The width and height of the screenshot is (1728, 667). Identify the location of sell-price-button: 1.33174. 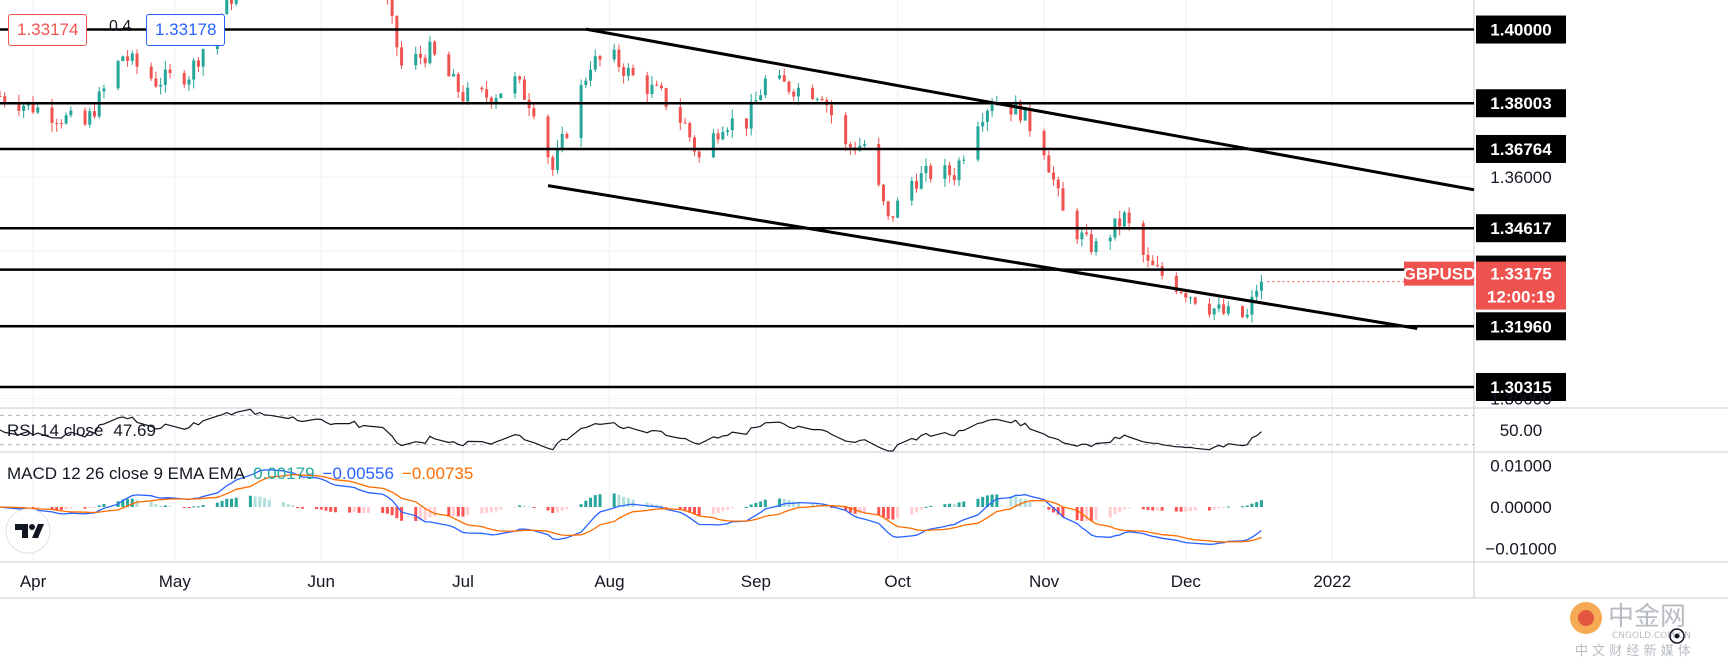
(48, 30).